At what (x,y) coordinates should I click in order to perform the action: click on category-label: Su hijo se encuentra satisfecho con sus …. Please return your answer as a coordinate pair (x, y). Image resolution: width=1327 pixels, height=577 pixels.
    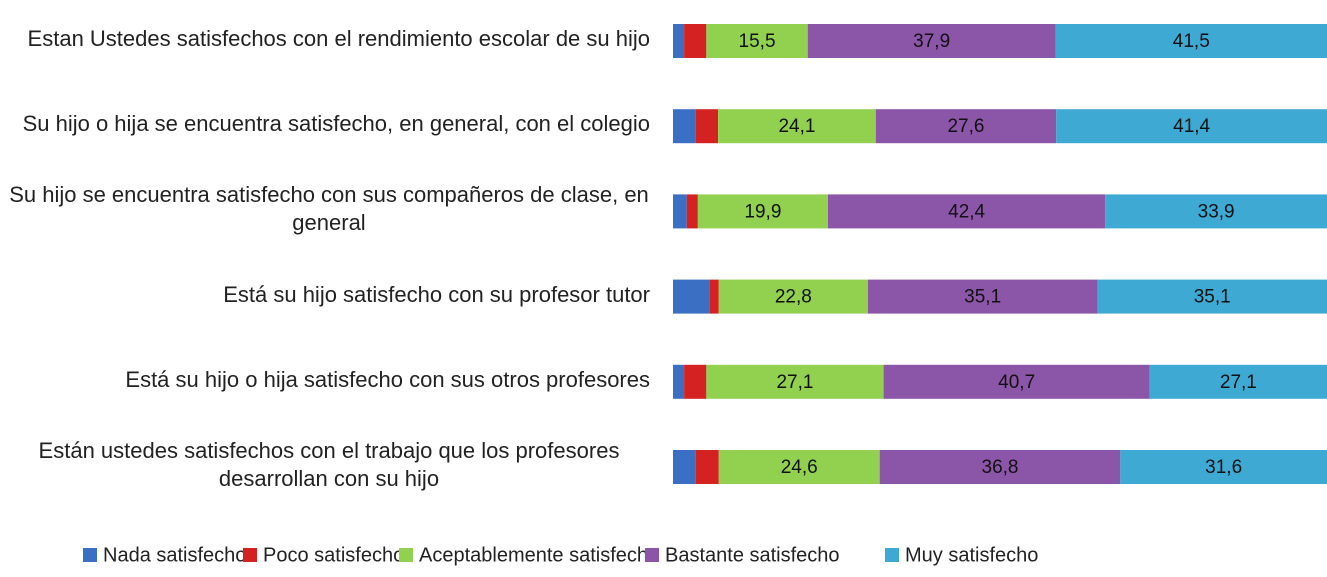
    Looking at the image, I should click on (325, 209).